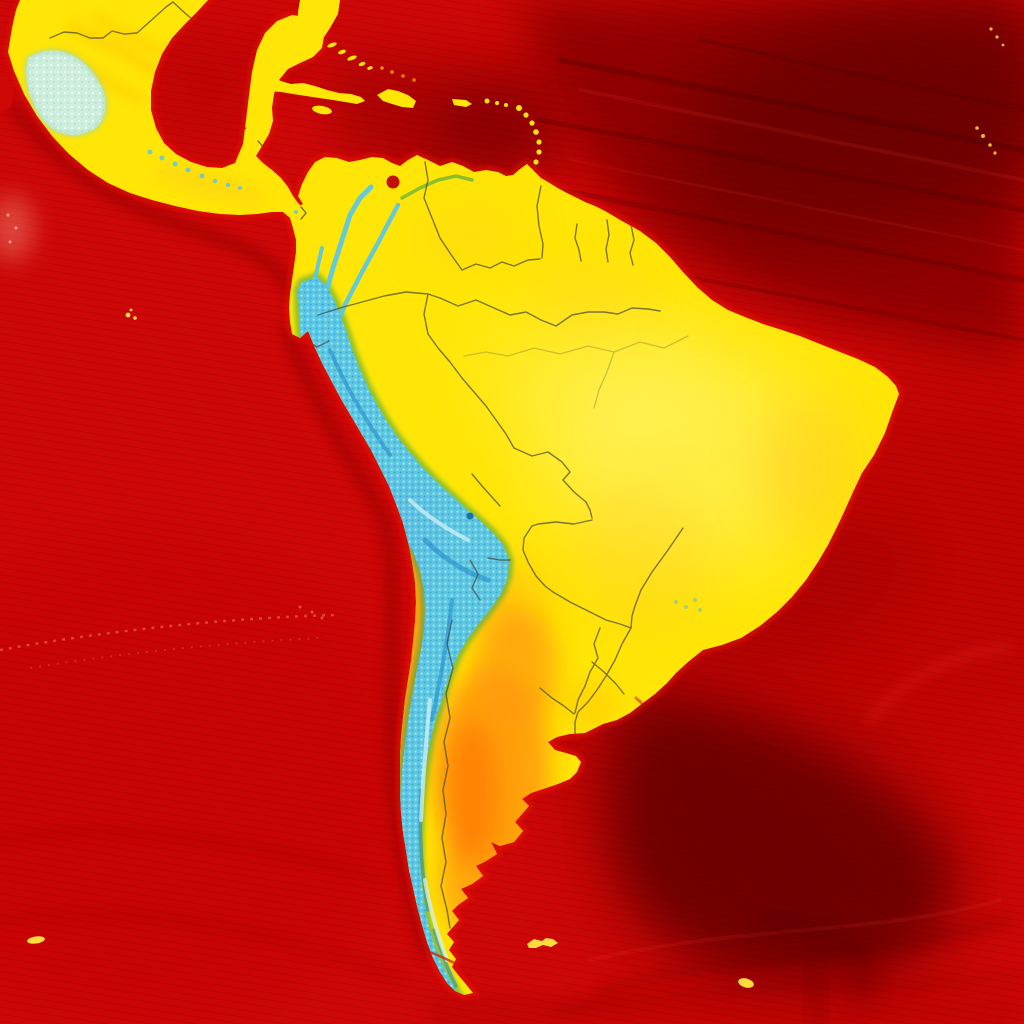 This screenshot has height=1024, width=1024. Describe the element at coordinates (810, 470) in the screenshot. I see `caatinga-tint` at that location.